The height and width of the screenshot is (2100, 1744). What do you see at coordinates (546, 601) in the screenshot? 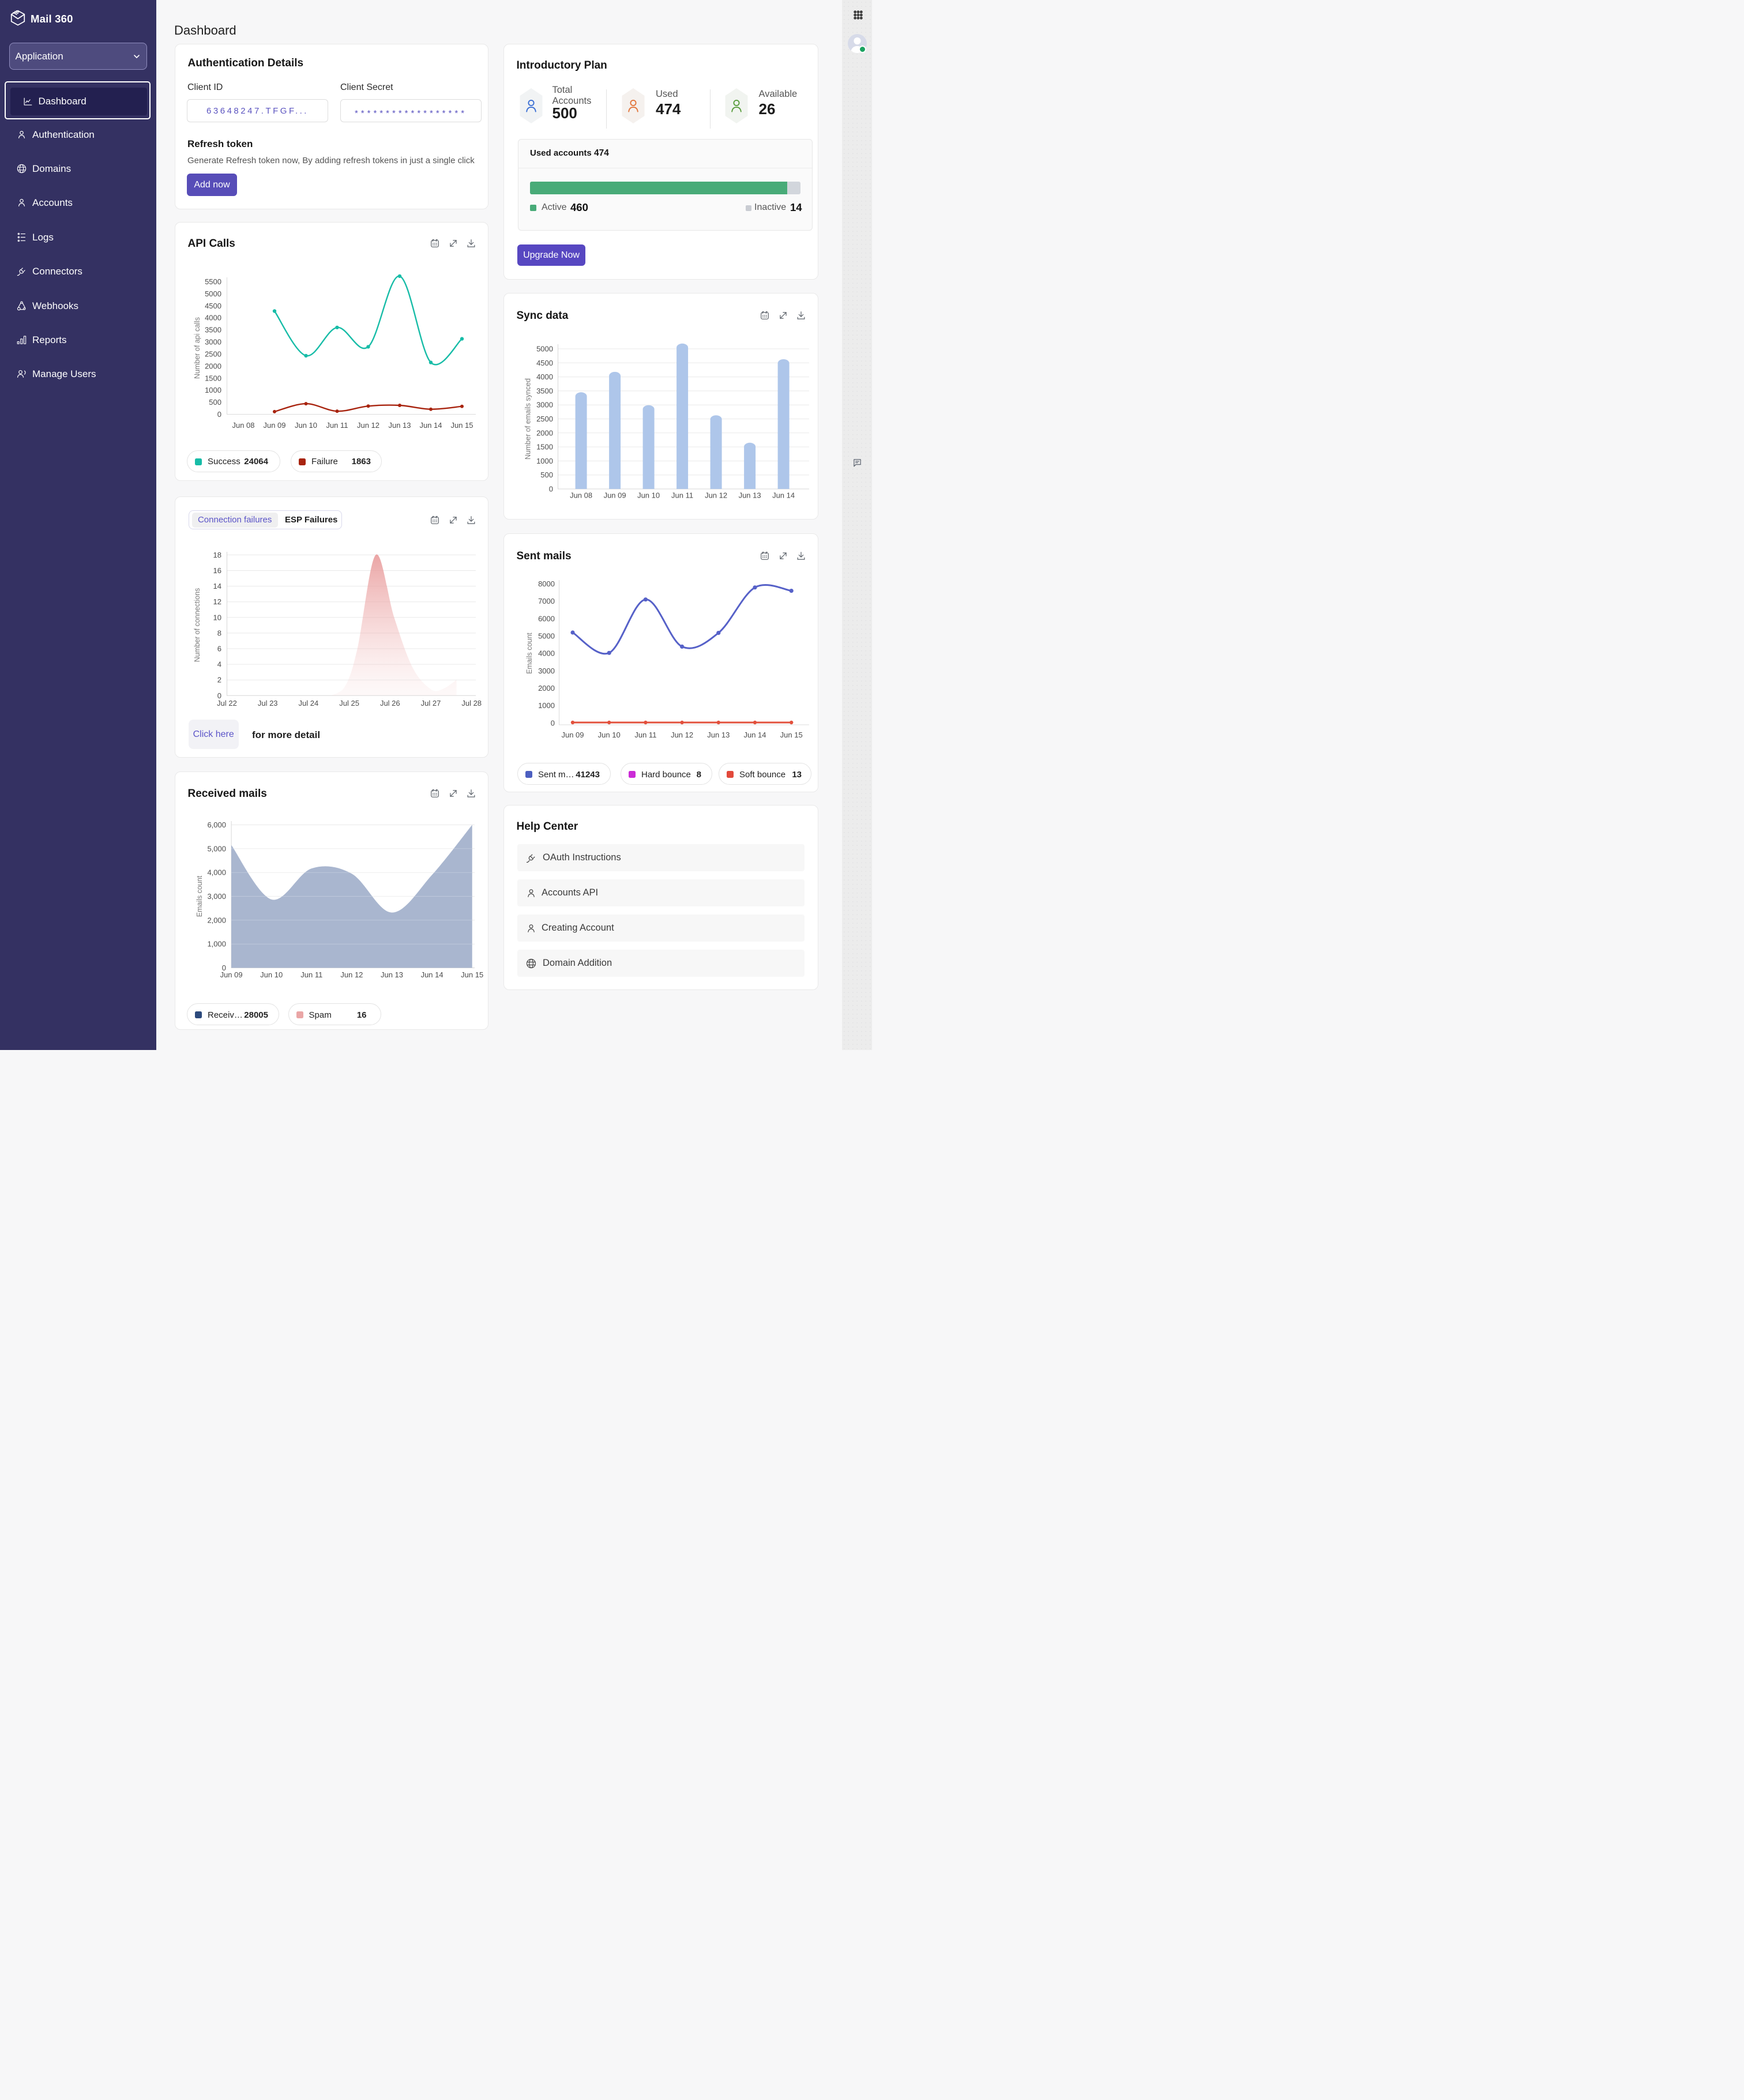
I see `svg-text: 7000` at bounding box center [546, 601].